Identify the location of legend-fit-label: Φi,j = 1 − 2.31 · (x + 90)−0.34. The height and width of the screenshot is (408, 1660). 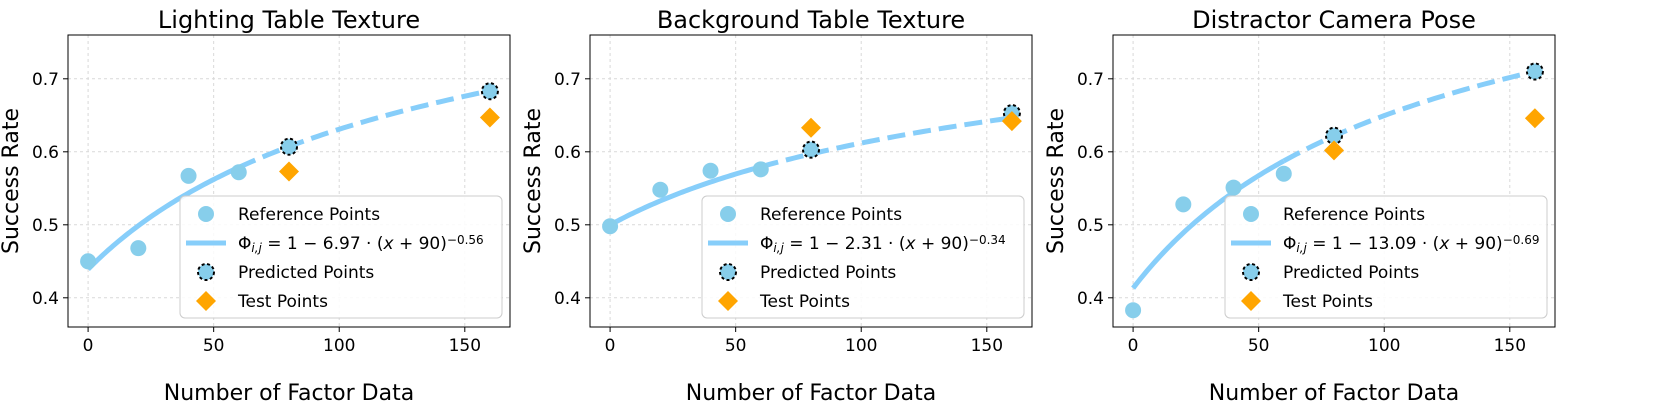
(883, 244).